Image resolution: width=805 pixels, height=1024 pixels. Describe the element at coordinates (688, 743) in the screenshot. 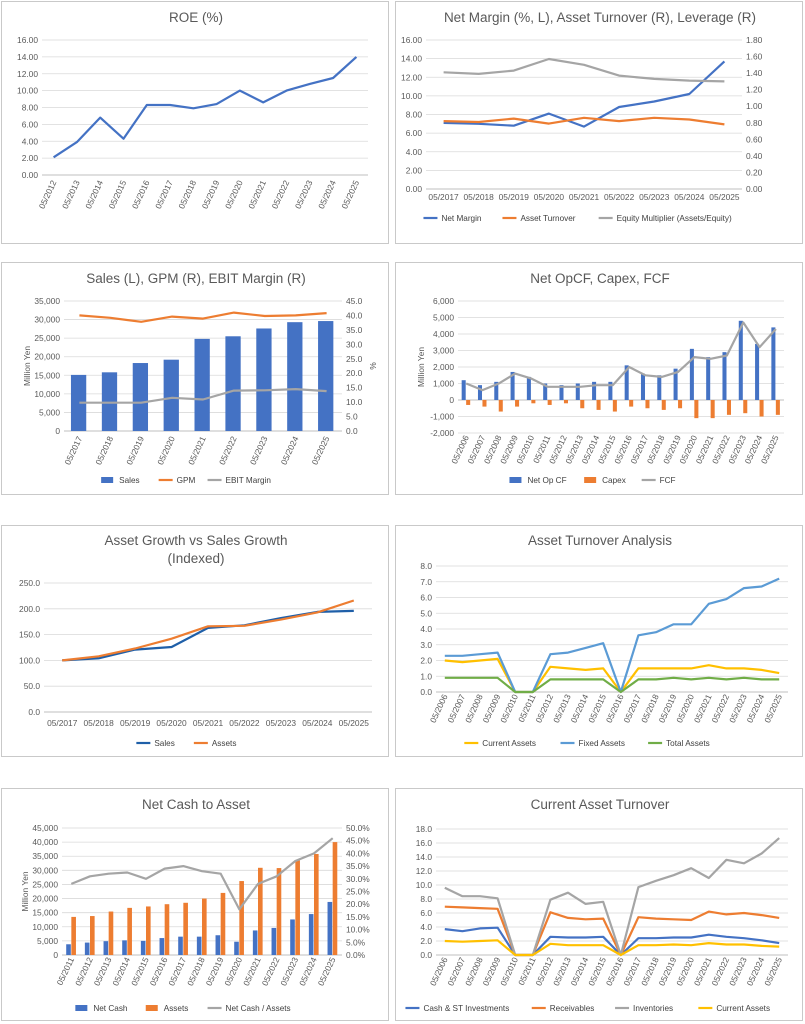

I see `legend-label-total-assets: Total Assets` at that location.